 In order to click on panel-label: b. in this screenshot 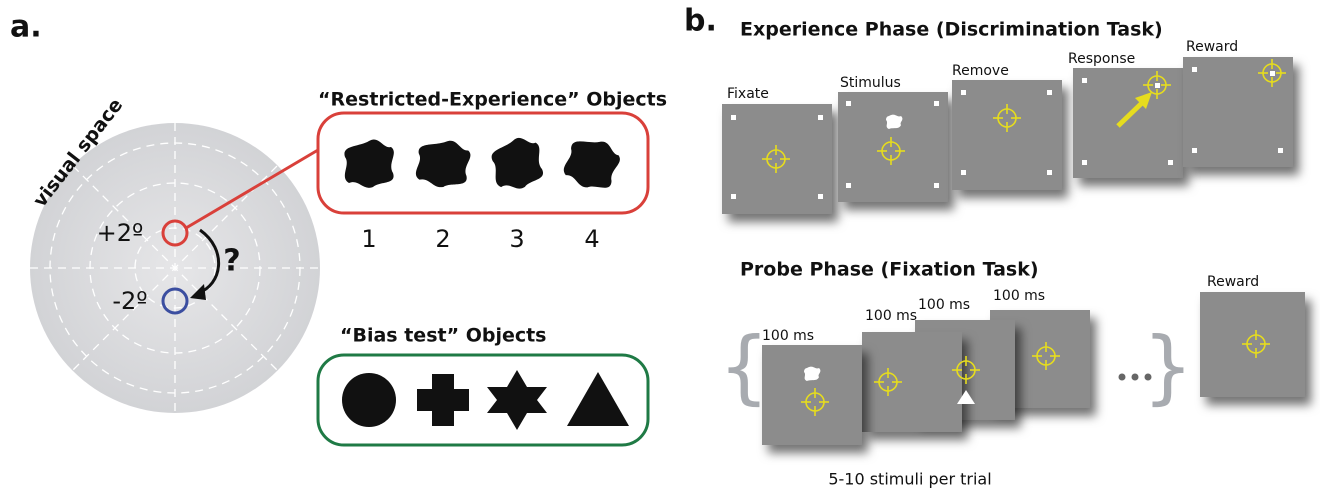, I will do `click(700, 21)`.